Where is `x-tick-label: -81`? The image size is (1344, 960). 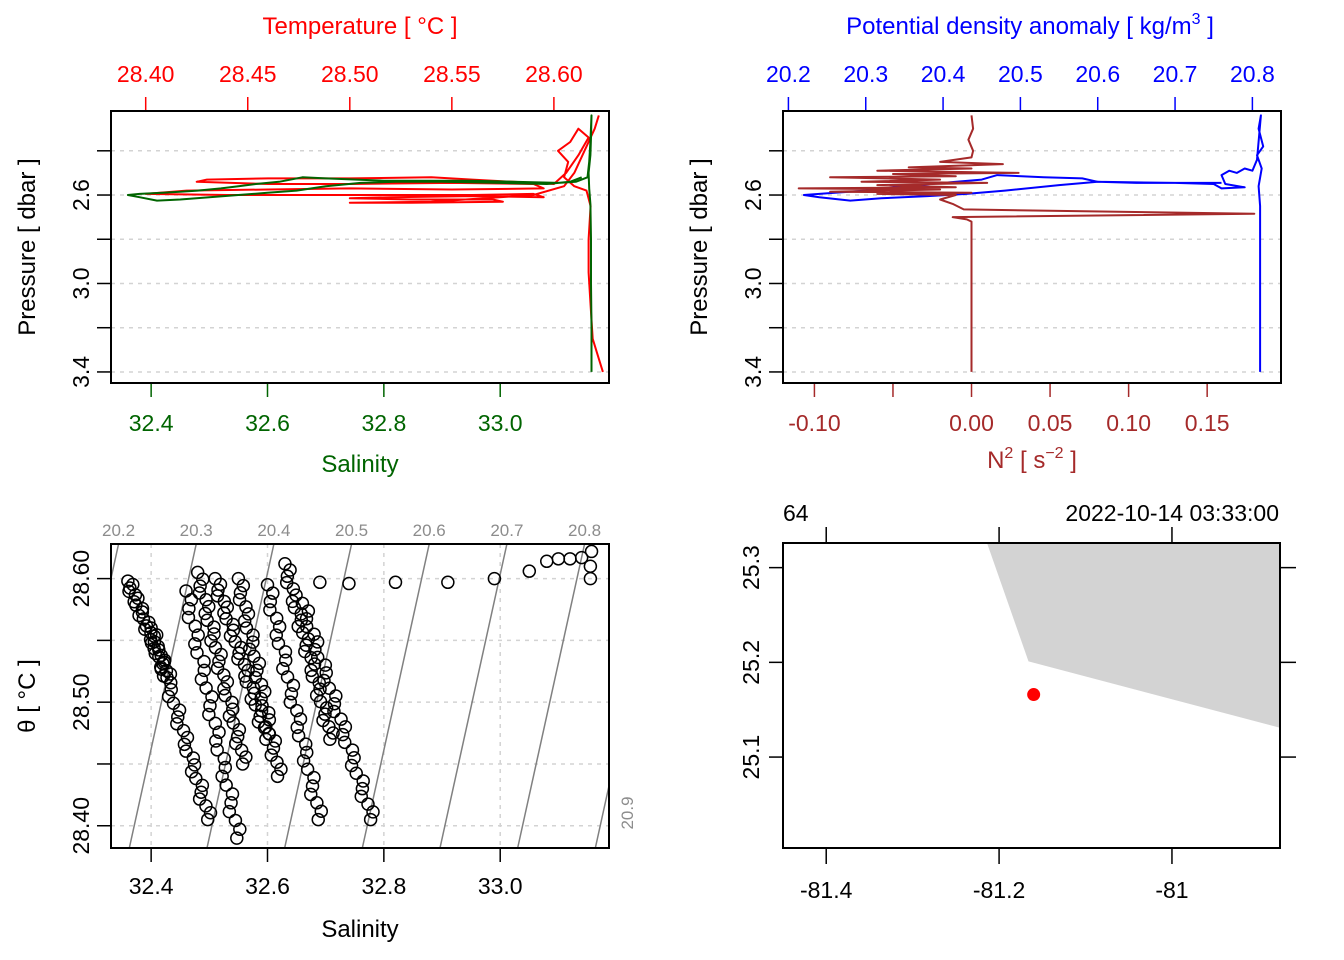 x-tick-label: -81 is located at coordinates (1171, 890).